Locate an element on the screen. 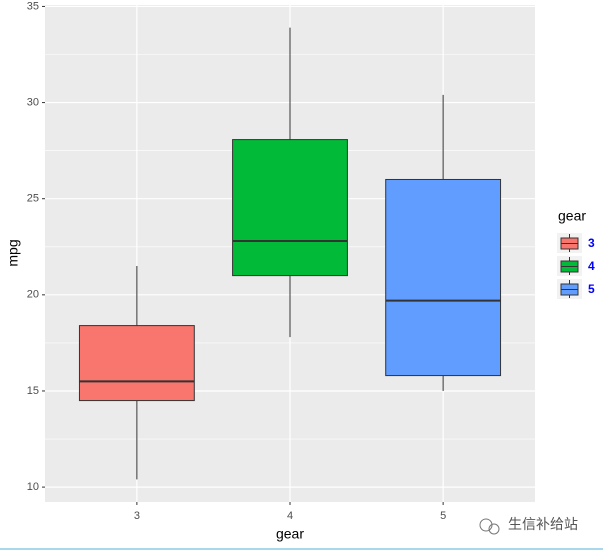  x-tick-label: 5 is located at coordinates (443, 516).